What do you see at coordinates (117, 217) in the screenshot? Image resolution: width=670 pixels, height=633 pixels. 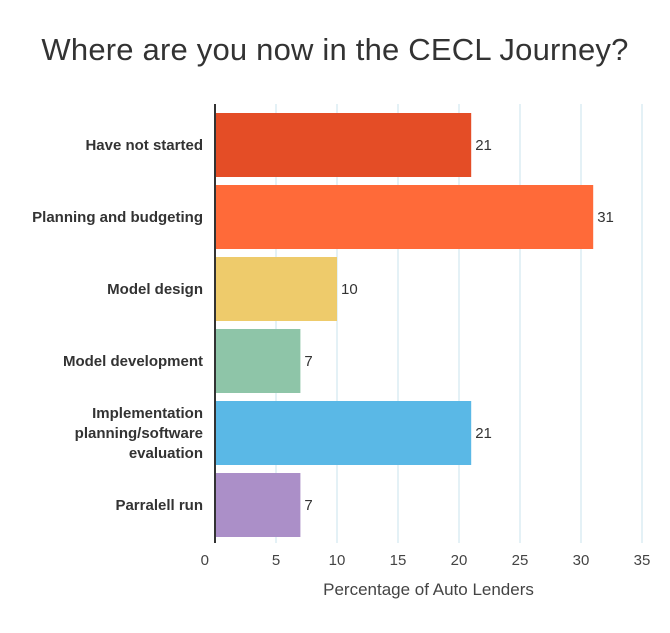 I see `category-label: Planning and budgeting` at bounding box center [117, 217].